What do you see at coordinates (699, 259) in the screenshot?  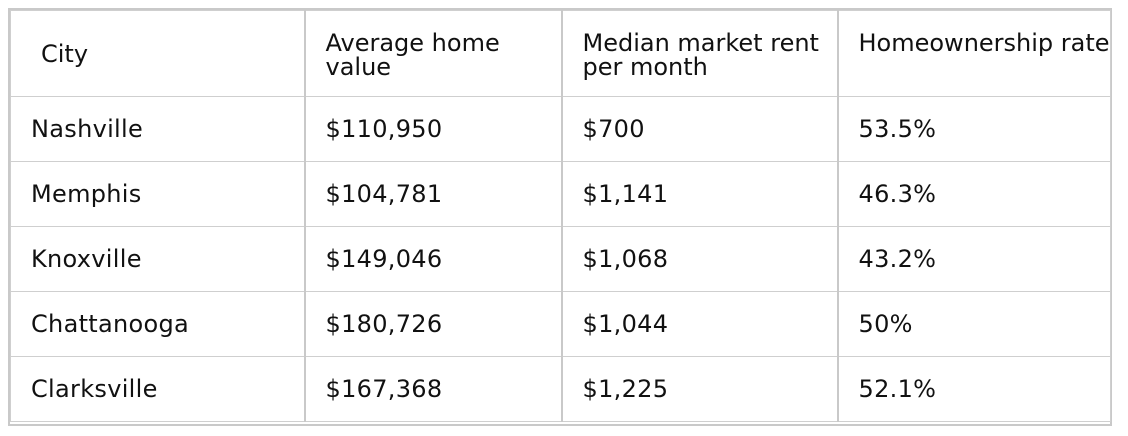 I see `cell-median-rent: $1,068` at bounding box center [699, 259].